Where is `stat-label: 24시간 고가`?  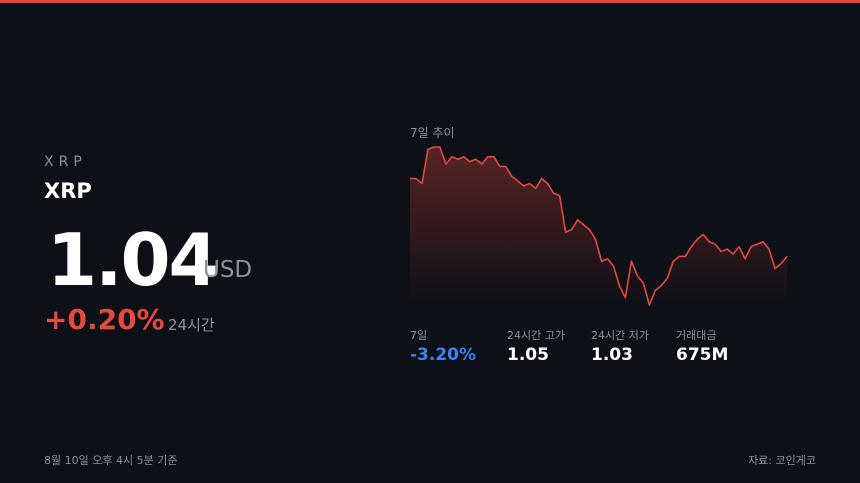 stat-label: 24시간 고가 is located at coordinates (536, 335).